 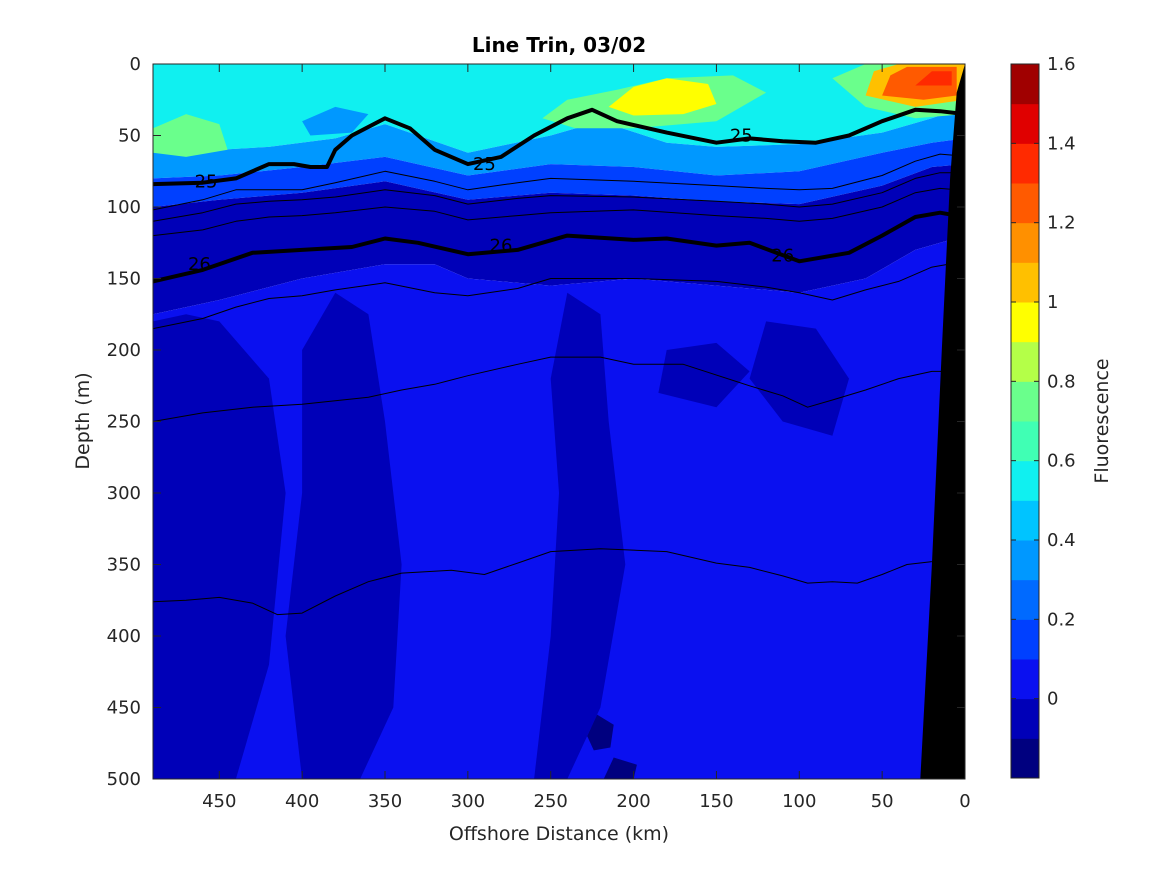 What do you see at coordinates (633, 801) in the screenshot?
I see `x-tick-label-200: 200` at bounding box center [633, 801].